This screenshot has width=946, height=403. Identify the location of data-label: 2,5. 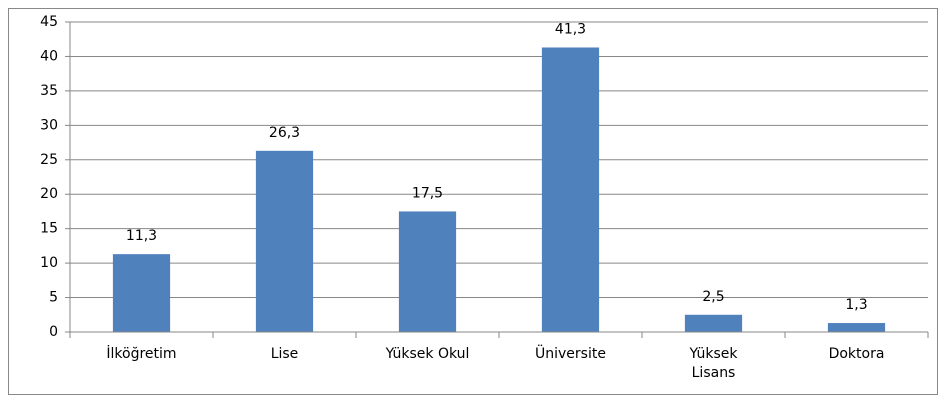
(713, 297).